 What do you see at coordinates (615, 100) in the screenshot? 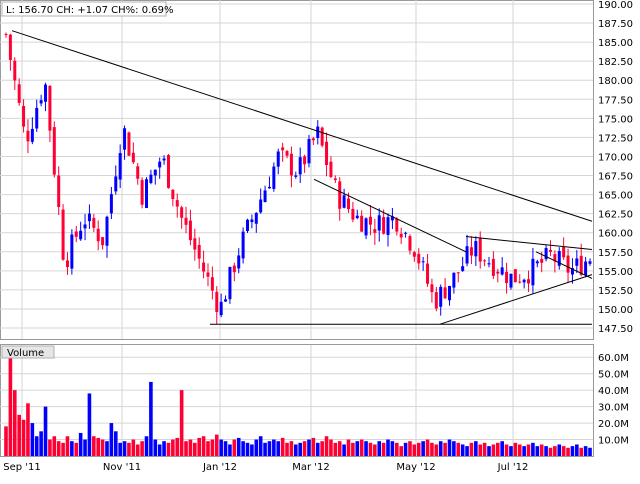
I see `price-tick-label: 177.50` at bounding box center [615, 100].